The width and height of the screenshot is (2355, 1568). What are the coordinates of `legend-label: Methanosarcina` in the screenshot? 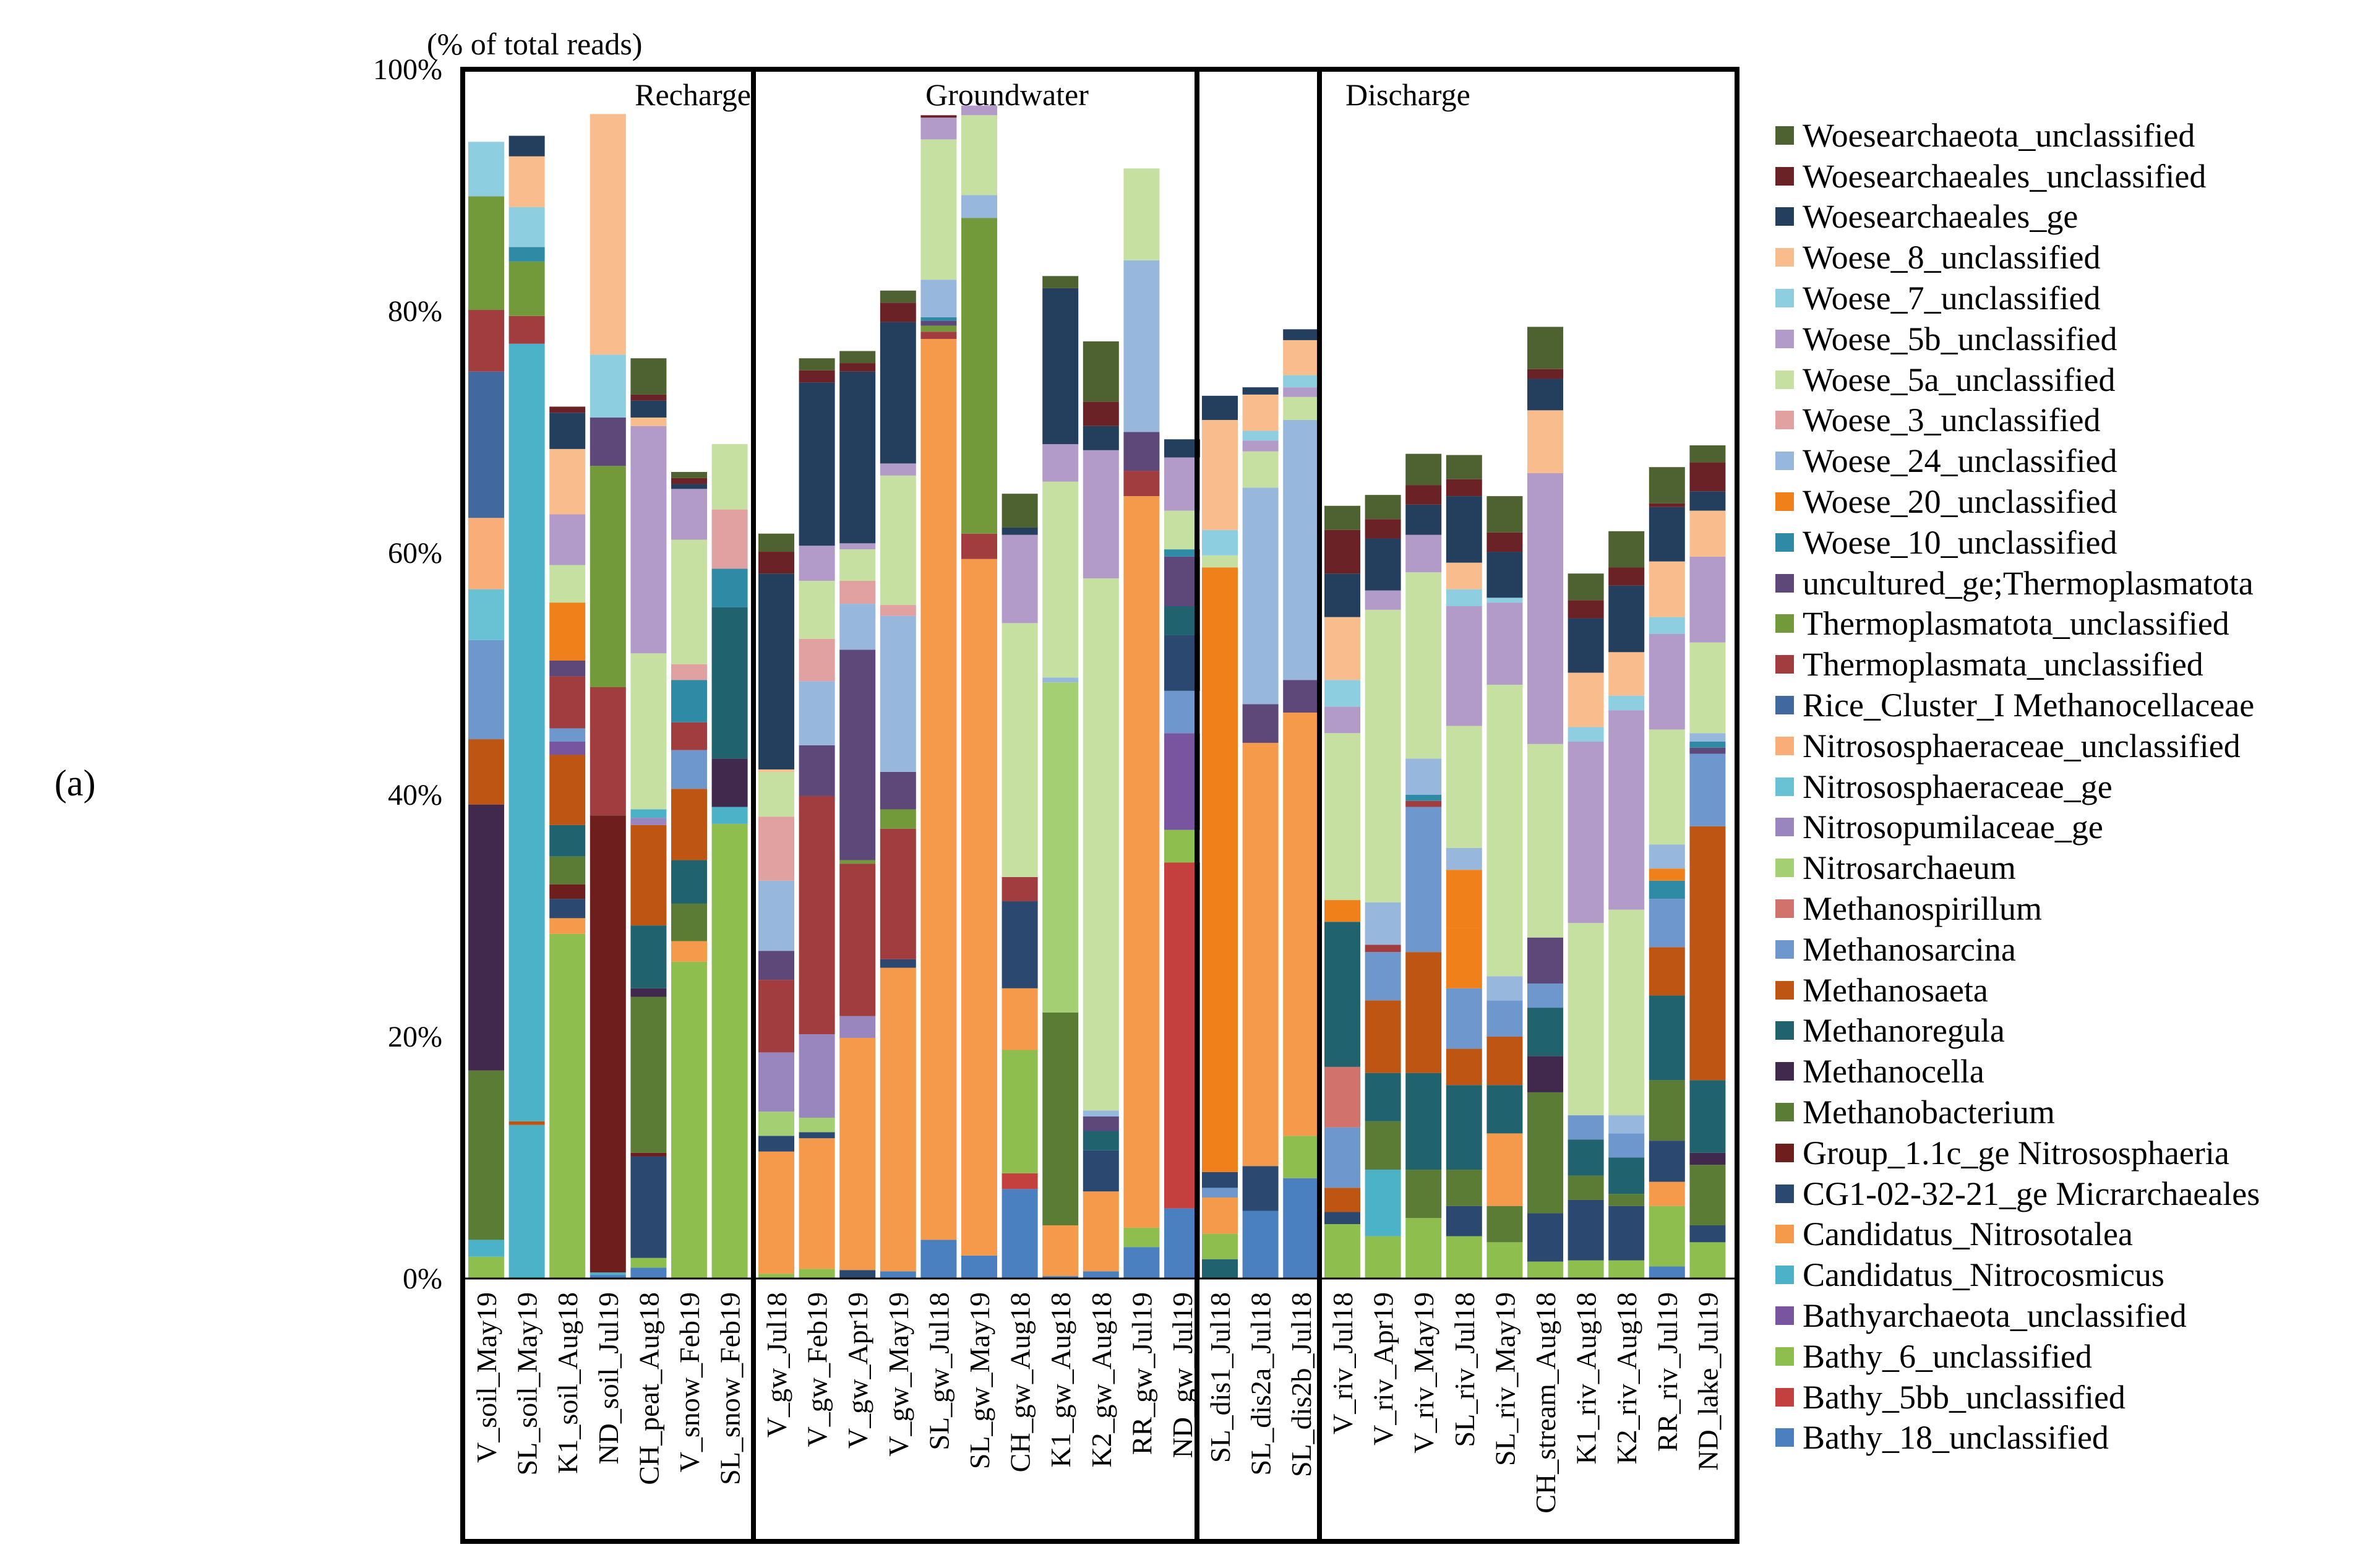 It's located at (1909, 949).